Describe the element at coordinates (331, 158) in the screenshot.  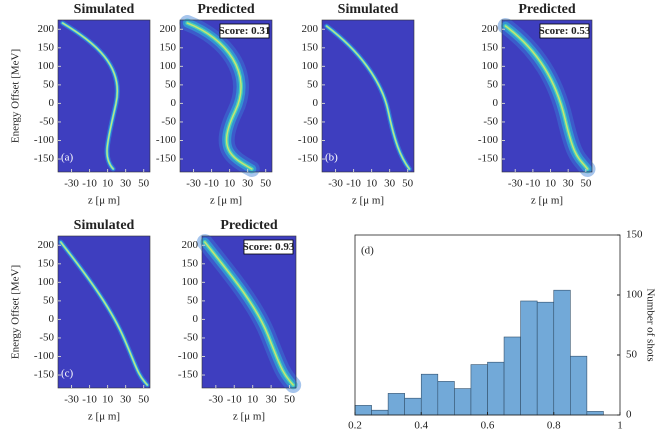
I see `panel-label: (b)` at that location.